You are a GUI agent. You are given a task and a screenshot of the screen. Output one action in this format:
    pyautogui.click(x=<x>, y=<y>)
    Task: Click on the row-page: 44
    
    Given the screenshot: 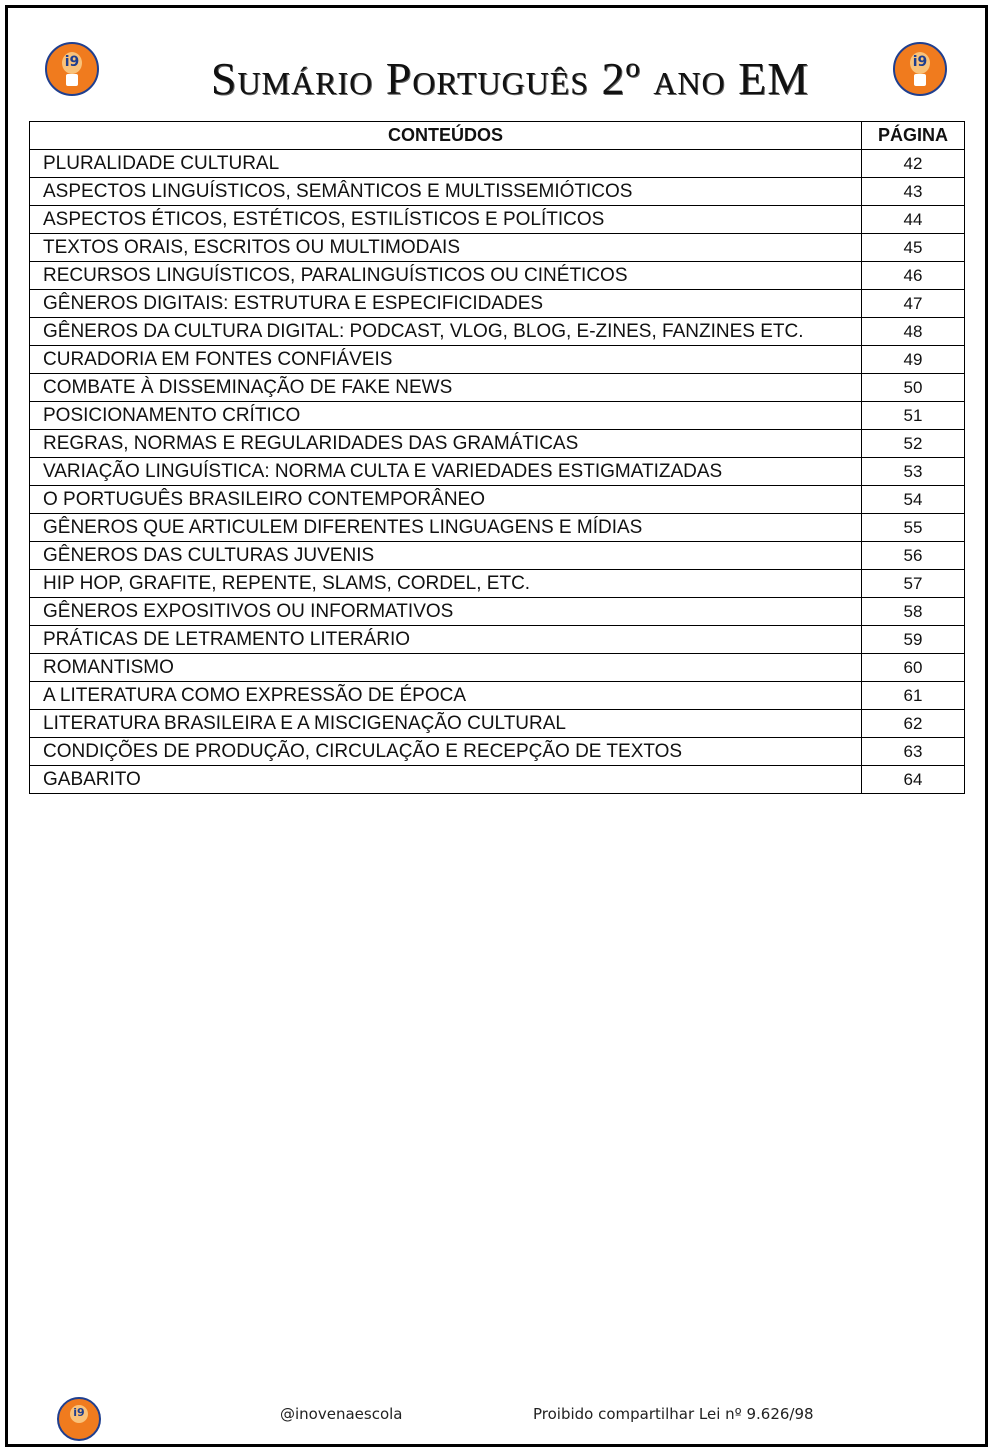 What is the action you would take?
    pyautogui.click(x=913, y=219)
    